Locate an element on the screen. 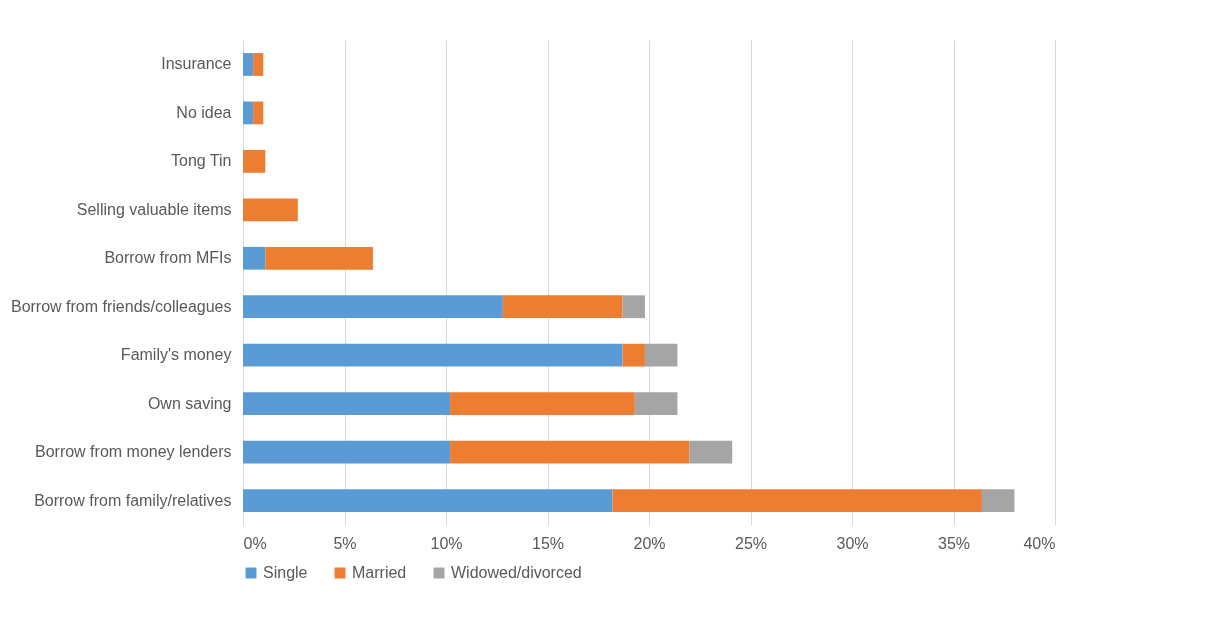 The image size is (1209, 637). y-tick-label: Selling valuable items is located at coordinates (154, 209).